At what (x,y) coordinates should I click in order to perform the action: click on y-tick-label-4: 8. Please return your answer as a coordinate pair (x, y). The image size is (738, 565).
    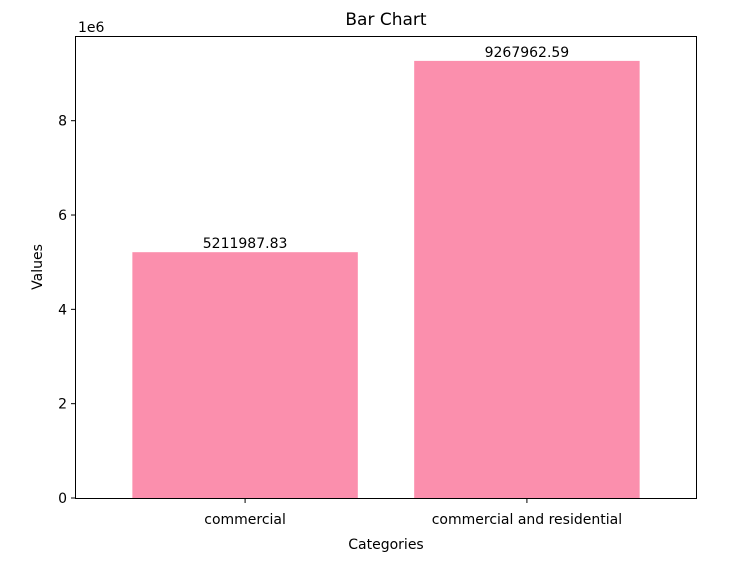
    Looking at the image, I should click on (62, 122).